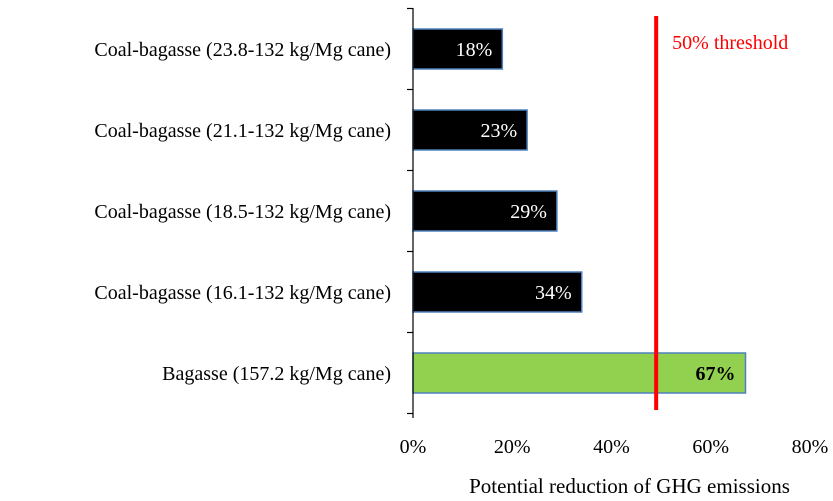 The height and width of the screenshot is (501, 833). I want to click on category-label: Coal-bagasse (23.8-132 kg/Mg cane), so click(242, 50).